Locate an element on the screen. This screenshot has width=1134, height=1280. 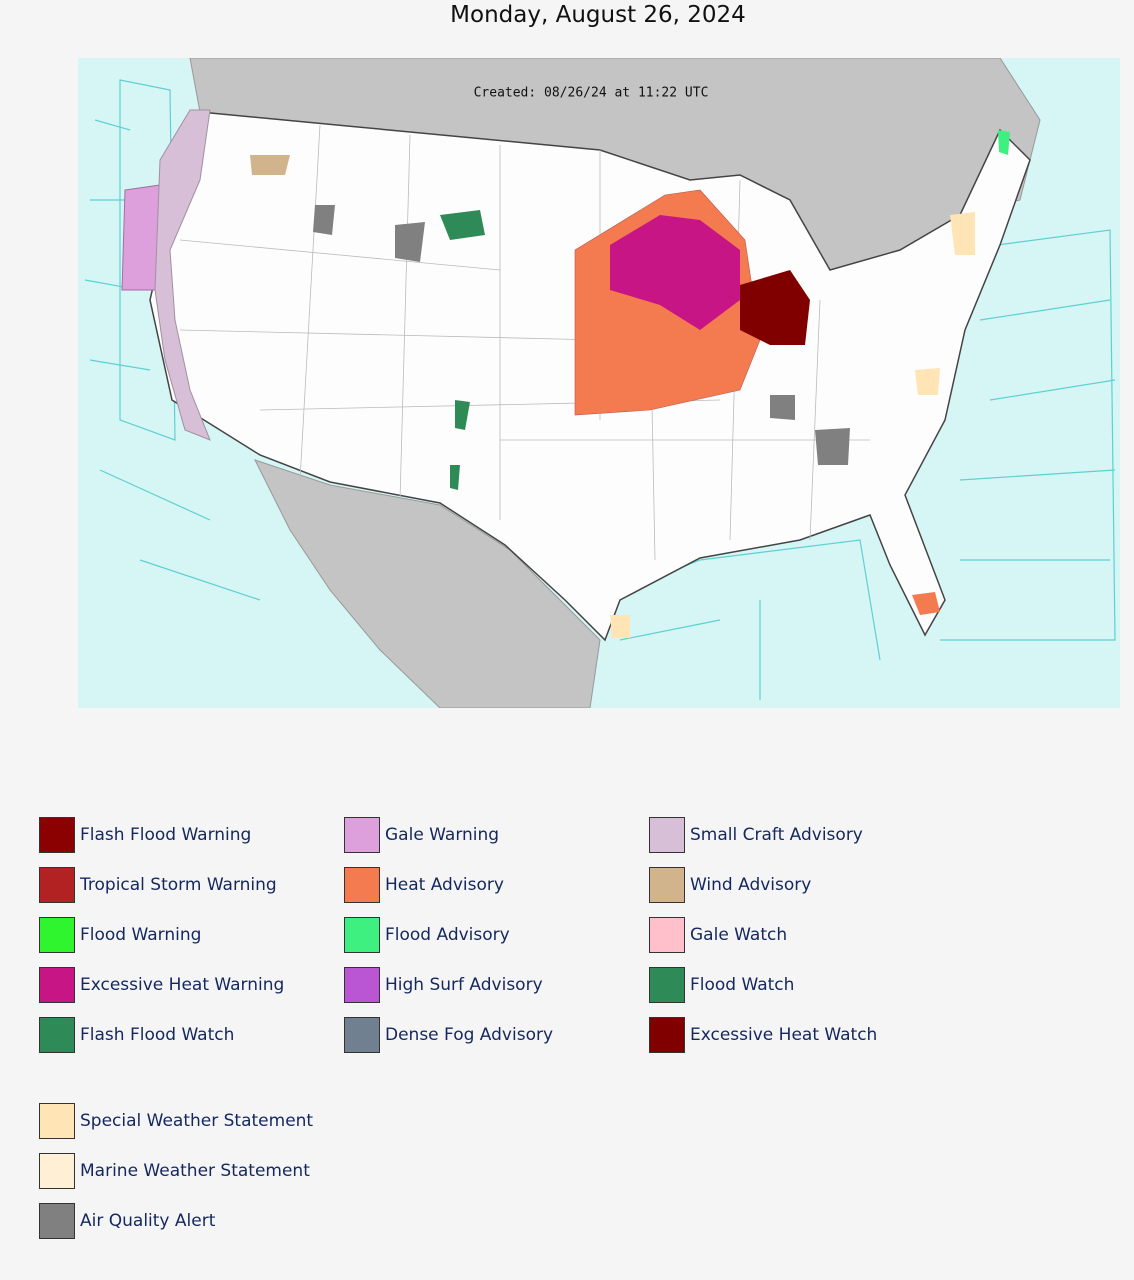
wind-advisory-area is located at coordinates (270, 165).